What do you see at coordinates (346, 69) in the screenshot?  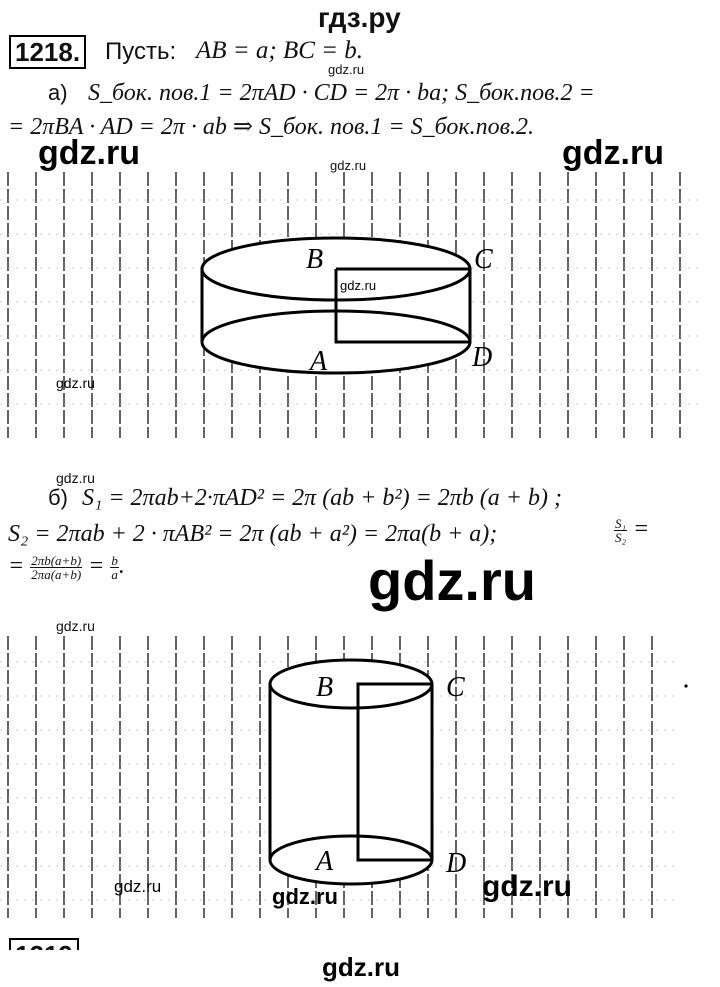 I see `wm-small-1: gdz.ru` at bounding box center [346, 69].